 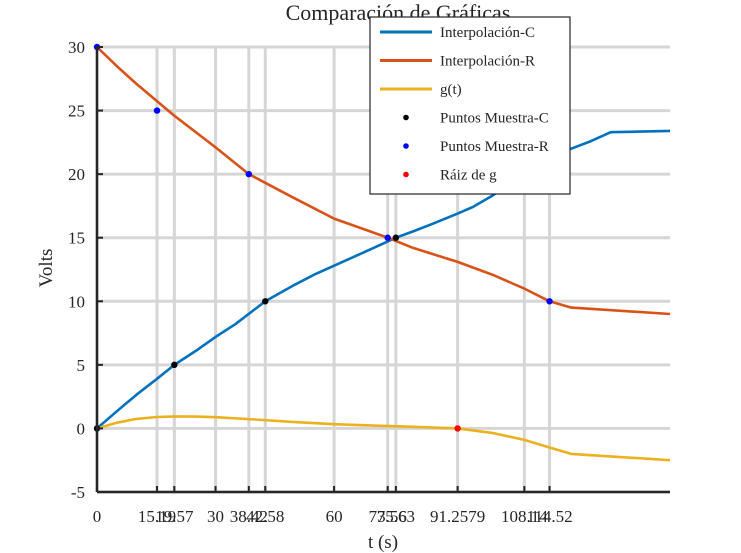 I want to click on x-tick-label-3: 30, so click(x=215, y=516).